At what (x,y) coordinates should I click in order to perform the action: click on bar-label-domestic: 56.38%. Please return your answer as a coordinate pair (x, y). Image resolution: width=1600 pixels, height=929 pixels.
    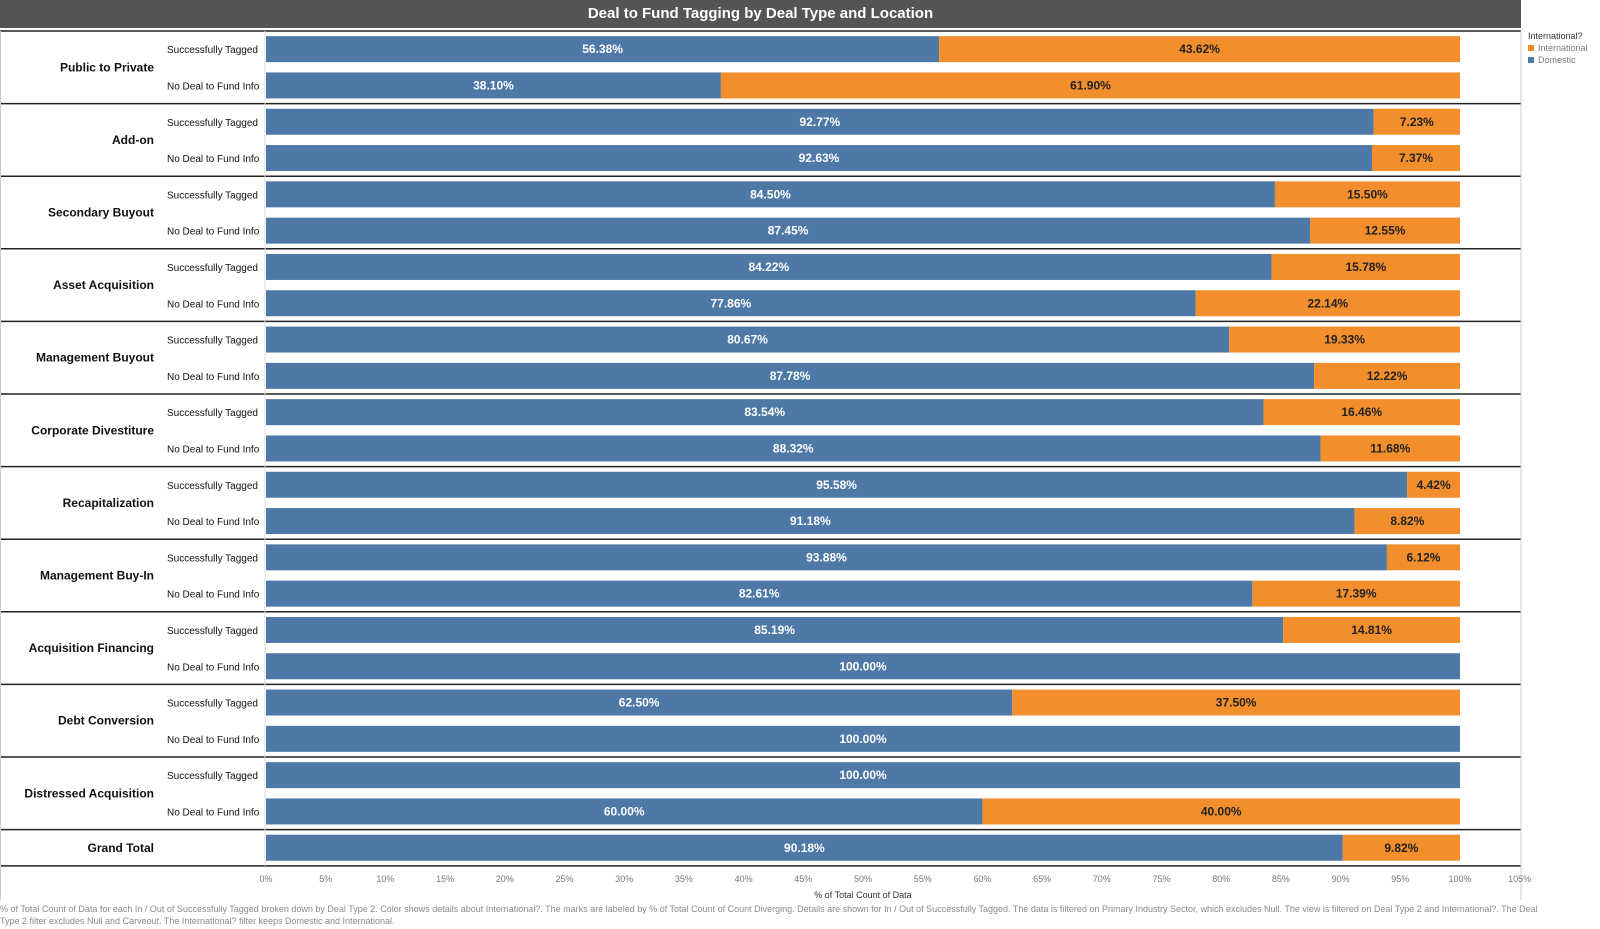
    Looking at the image, I should click on (602, 49).